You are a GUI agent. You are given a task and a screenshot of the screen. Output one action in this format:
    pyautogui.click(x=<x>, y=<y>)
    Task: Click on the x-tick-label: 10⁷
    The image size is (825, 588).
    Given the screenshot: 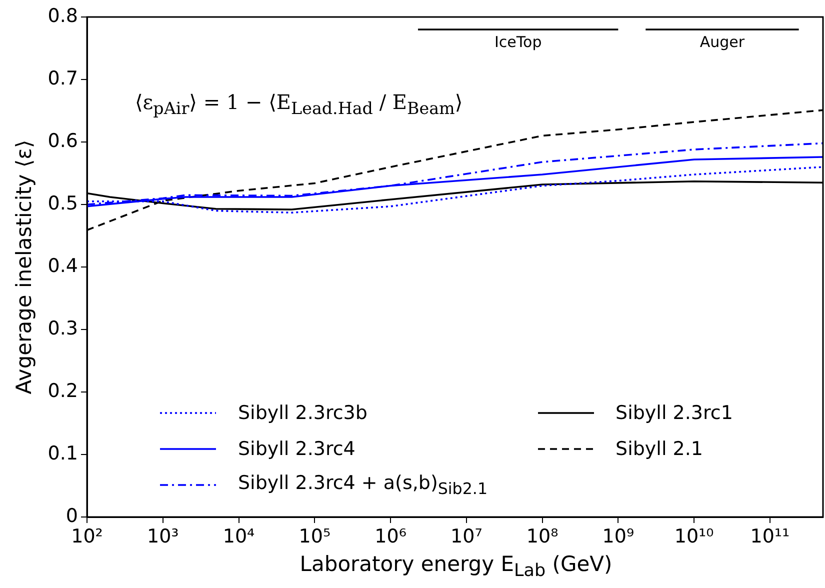 What is the action you would take?
    pyautogui.click(x=466, y=536)
    